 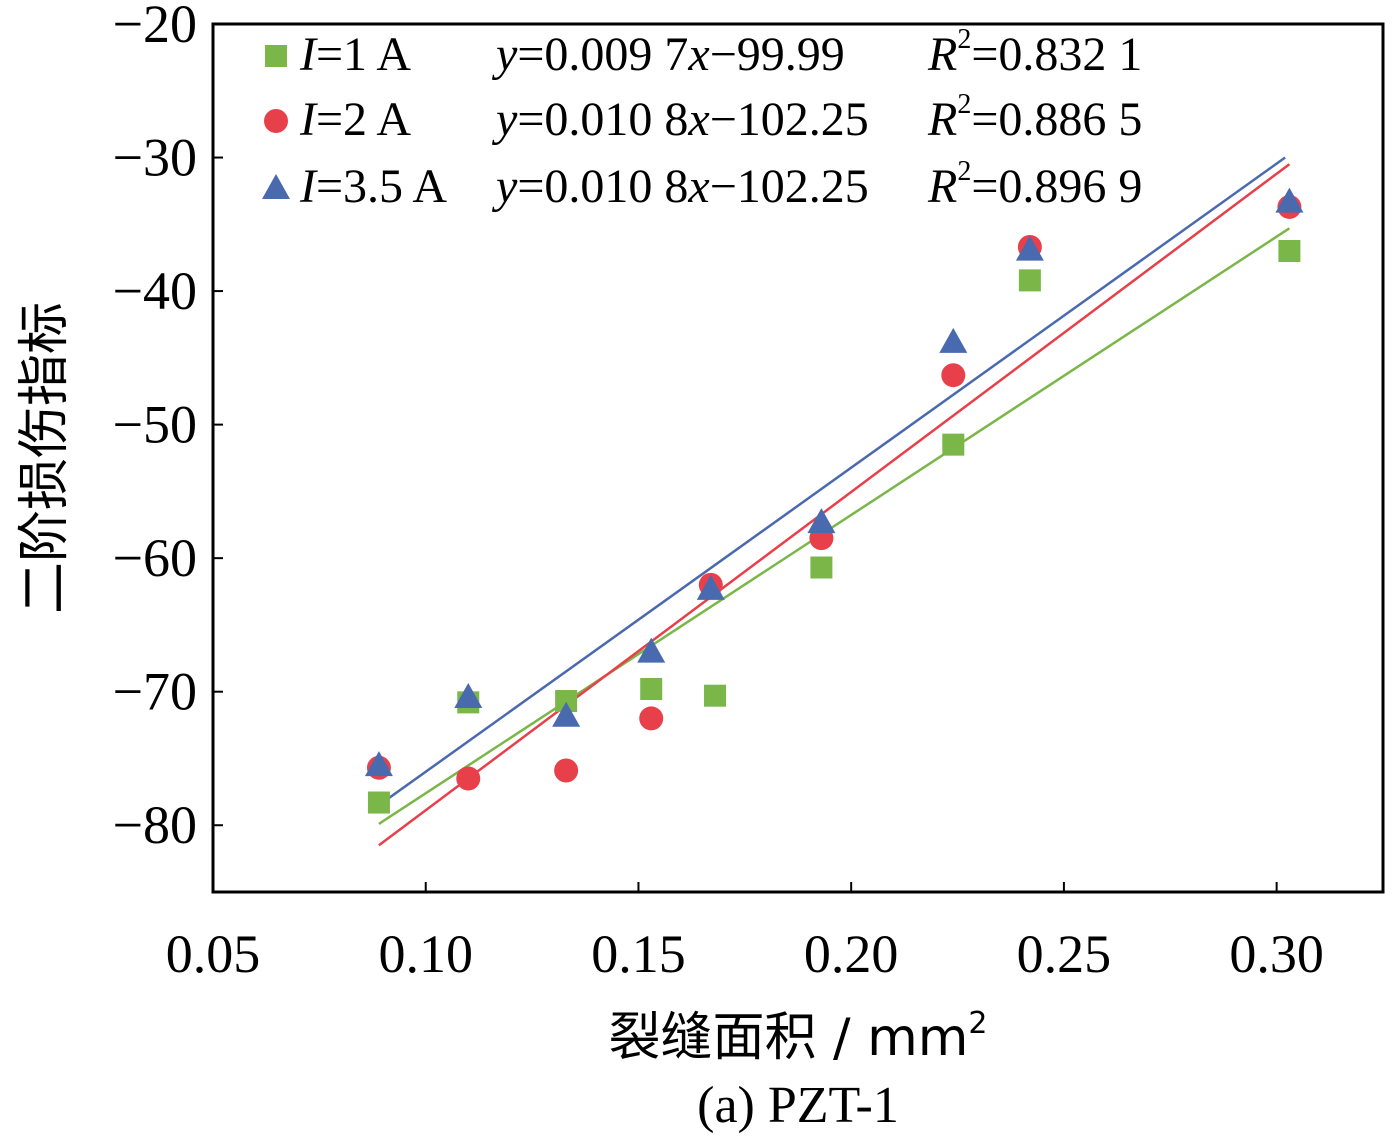 I want to click on y-tick-label: −80, so click(x=155, y=825).